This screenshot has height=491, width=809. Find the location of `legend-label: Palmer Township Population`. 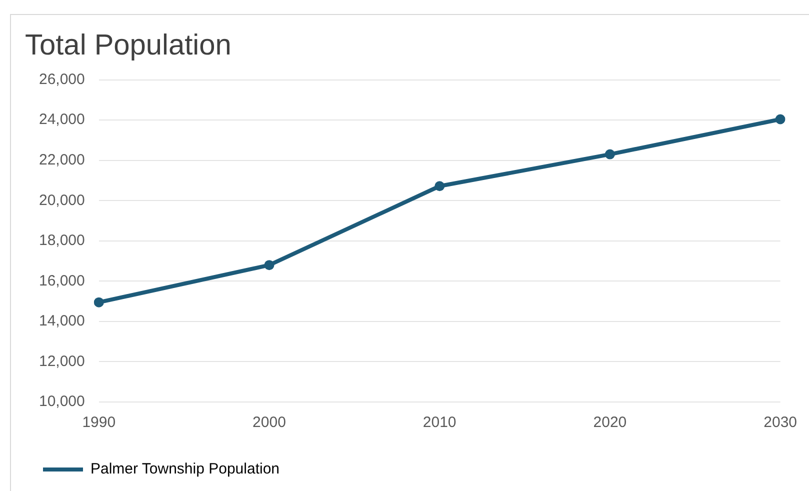

legend-label: Palmer Township Population is located at coordinates (185, 469).